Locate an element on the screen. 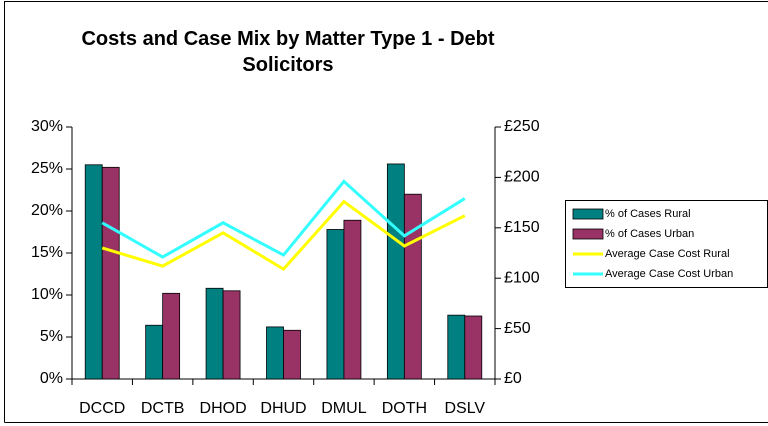 The width and height of the screenshot is (768, 426). y-tick-label: 25% is located at coordinates (47, 168).